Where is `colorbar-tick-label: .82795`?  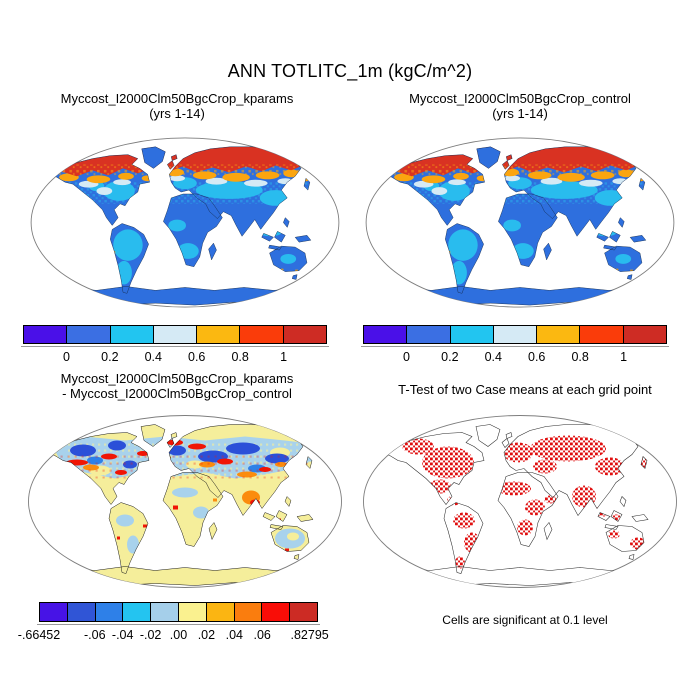 colorbar-tick-label: .82795 is located at coordinates (309, 635).